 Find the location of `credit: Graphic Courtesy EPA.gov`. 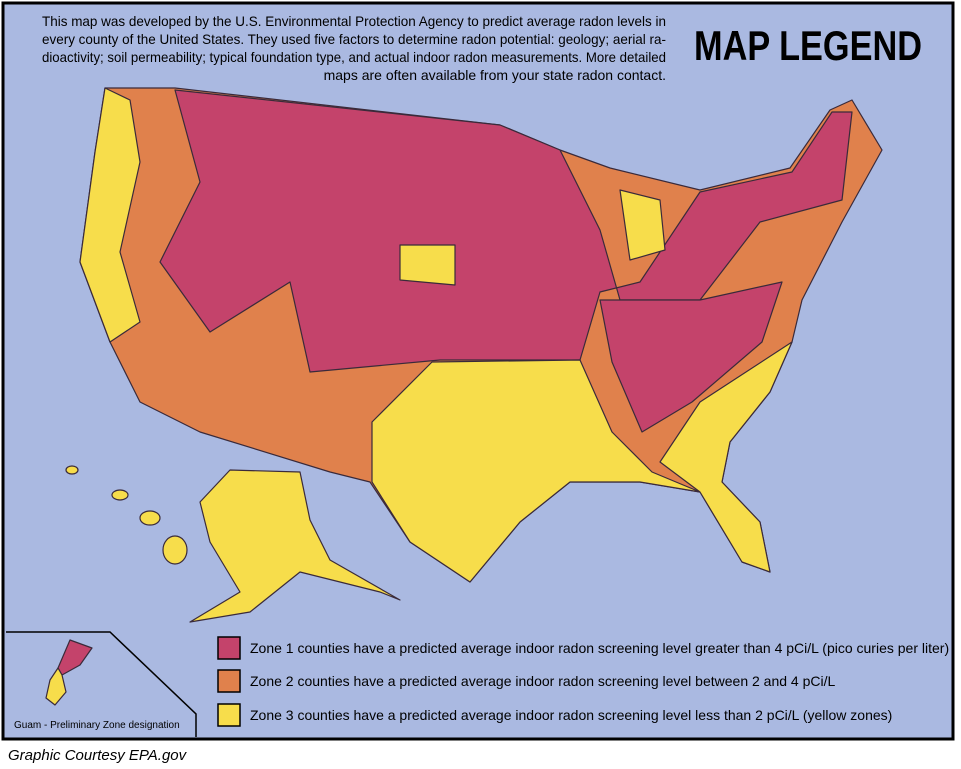

credit: Graphic Courtesy EPA.gov is located at coordinates (98, 755).